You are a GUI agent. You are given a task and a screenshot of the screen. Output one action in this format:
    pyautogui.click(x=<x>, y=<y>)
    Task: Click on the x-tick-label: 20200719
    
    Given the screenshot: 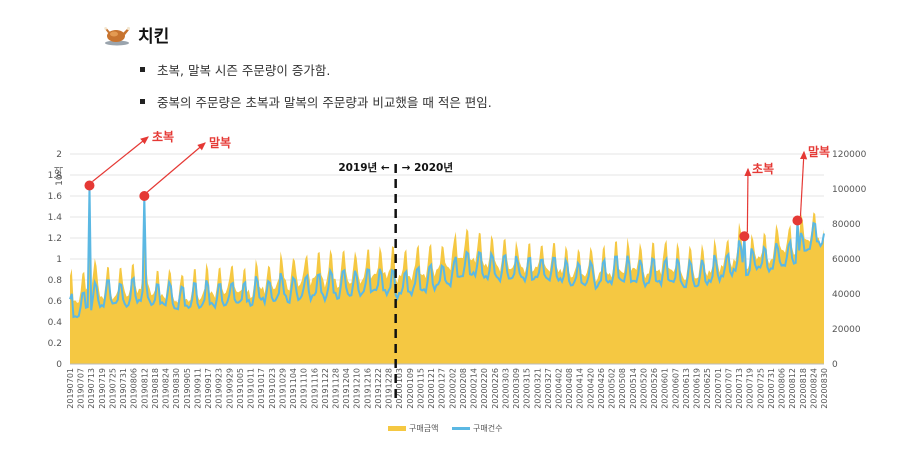 What is the action you would take?
    pyautogui.click(x=750, y=388)
    